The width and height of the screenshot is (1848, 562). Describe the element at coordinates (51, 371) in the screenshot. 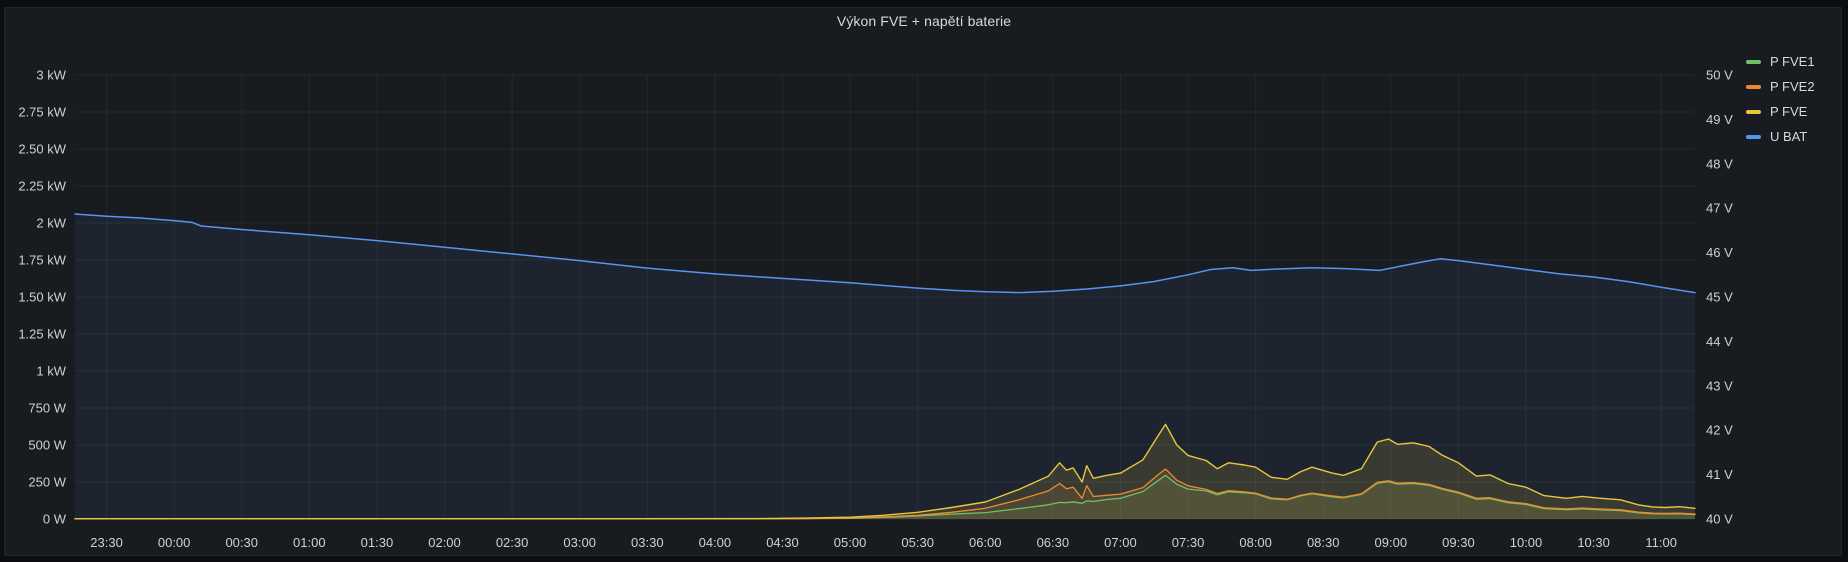

I see `left-axis-tick-label: 1 kW` at that location.